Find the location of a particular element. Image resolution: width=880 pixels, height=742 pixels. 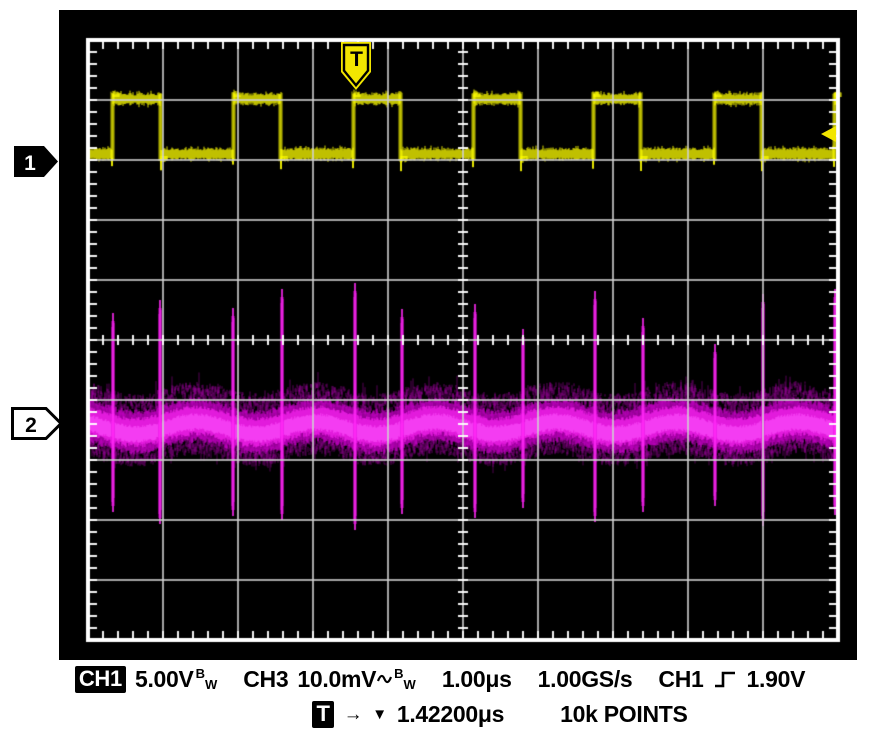

trigger-readout: CH1 1.90V is located at coordinates (731, 679).